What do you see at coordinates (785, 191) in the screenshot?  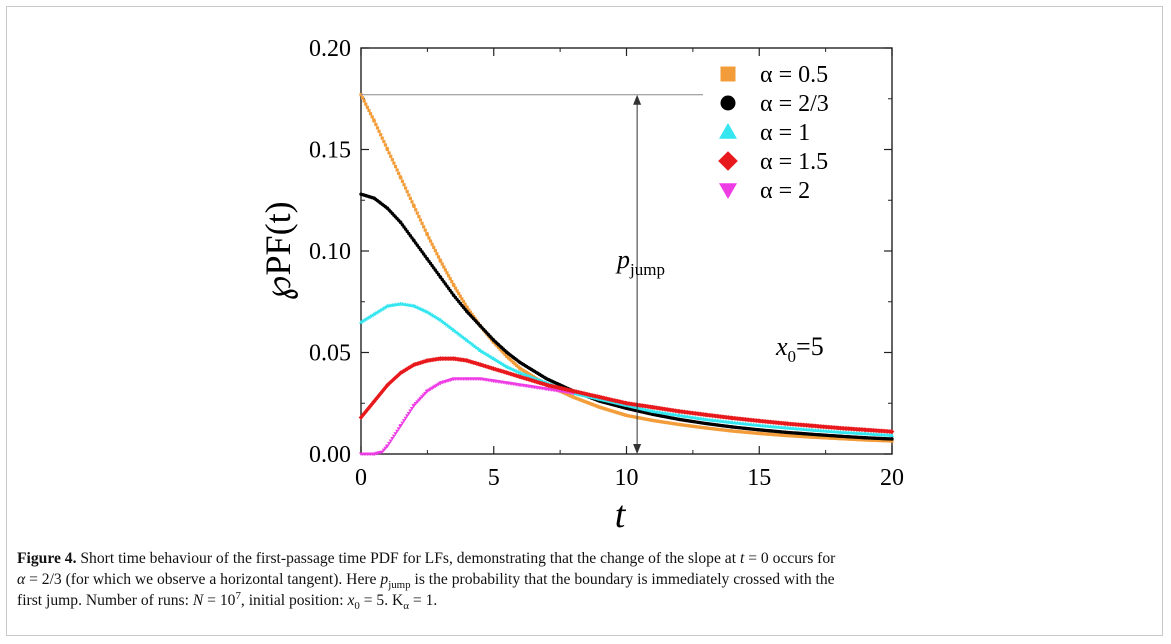 I see `legend-label: α = 2` at bounding box center [785, 191].